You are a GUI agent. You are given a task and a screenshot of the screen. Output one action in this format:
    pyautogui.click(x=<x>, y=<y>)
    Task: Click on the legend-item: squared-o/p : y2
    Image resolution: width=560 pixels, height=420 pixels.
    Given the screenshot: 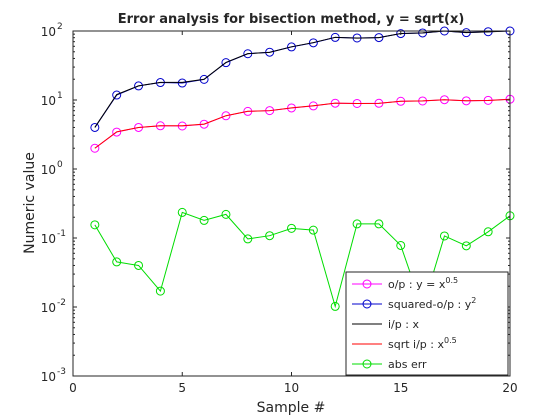 What is the action you would take?
    pyautogui.click(x=414, y=303)
    